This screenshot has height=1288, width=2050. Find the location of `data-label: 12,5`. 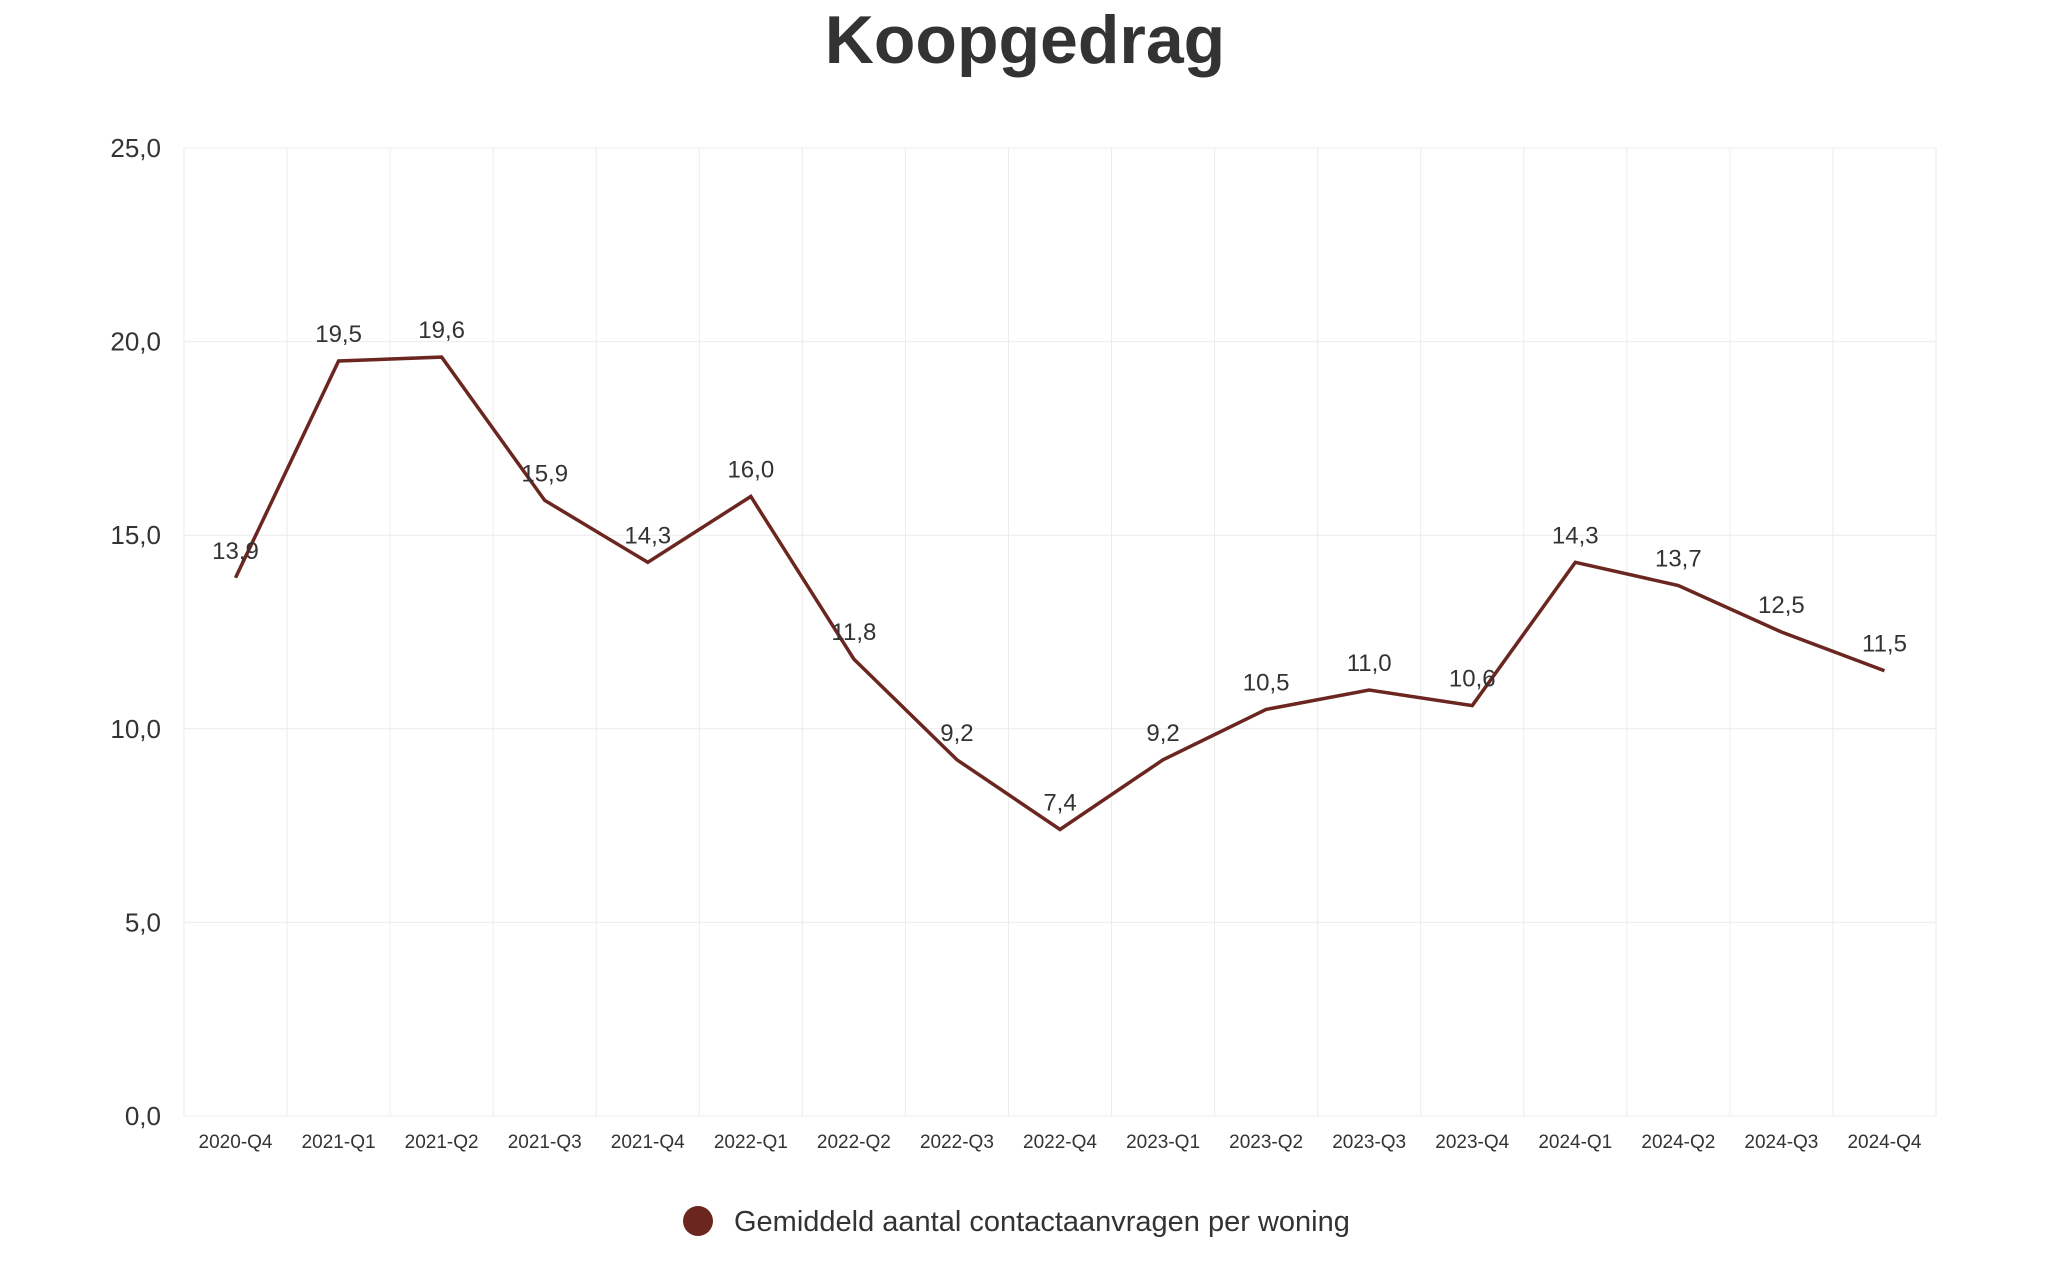

data-label: 12,5 is located at coordinates (1781, 605).